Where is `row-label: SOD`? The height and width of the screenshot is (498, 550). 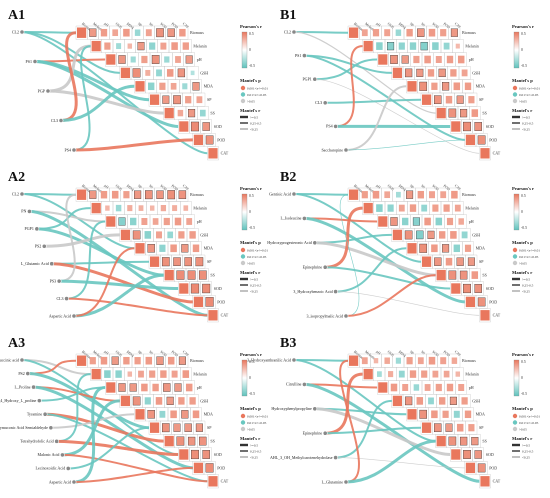
row-label: SOD is located at coordinates (490, 126).